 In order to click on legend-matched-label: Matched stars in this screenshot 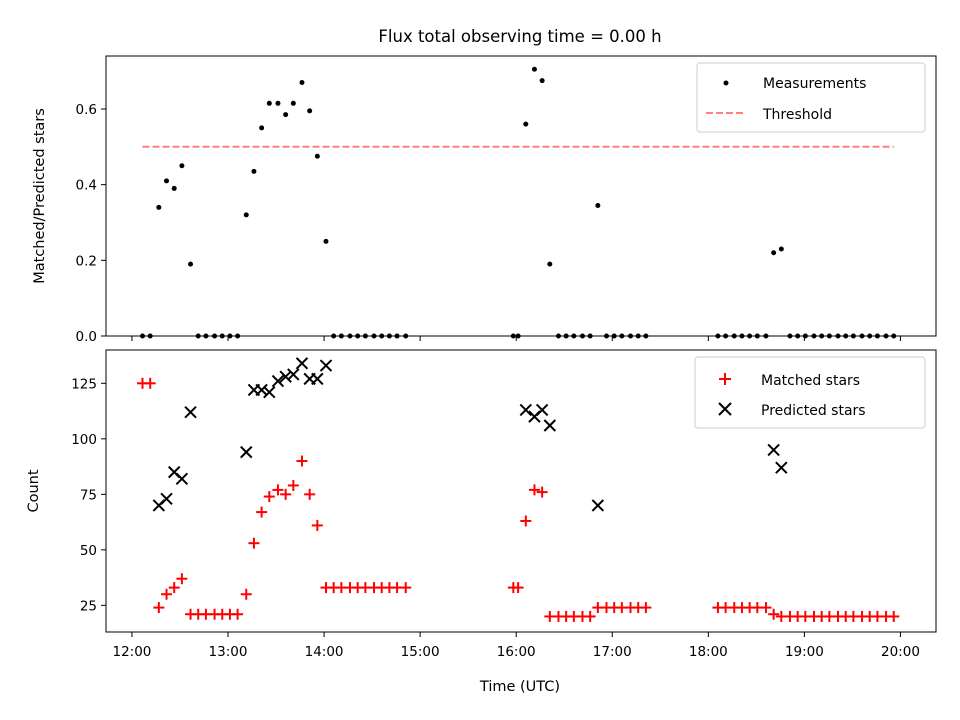, I will do `click(810, 381)`.